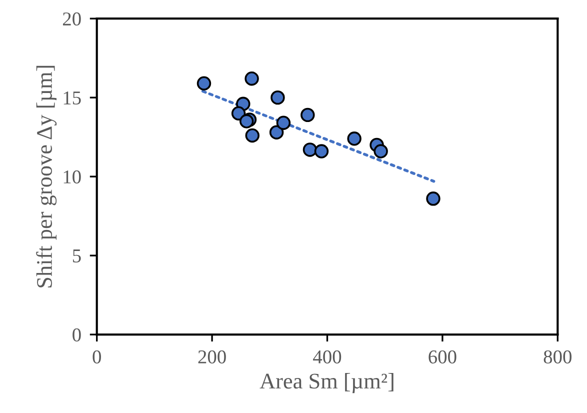 The height and width of the screenshot is (413, 587). Describe the element at coordinates (72, 177) in the screenshot. I see `y-tick-label: 10` at that location.